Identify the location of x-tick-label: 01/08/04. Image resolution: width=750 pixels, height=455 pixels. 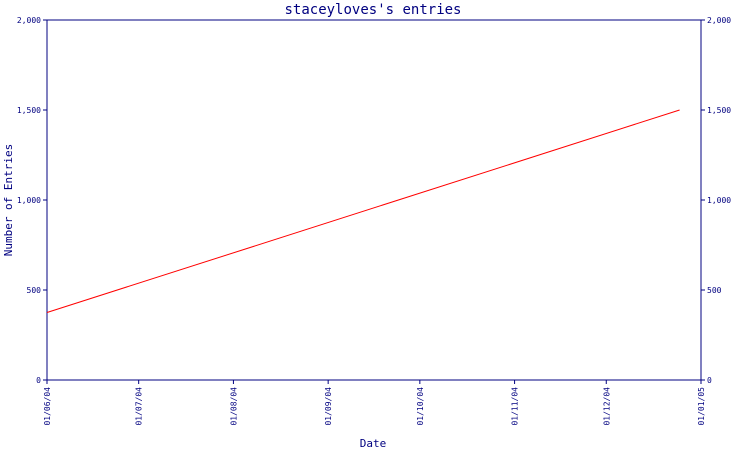
(233, 406).